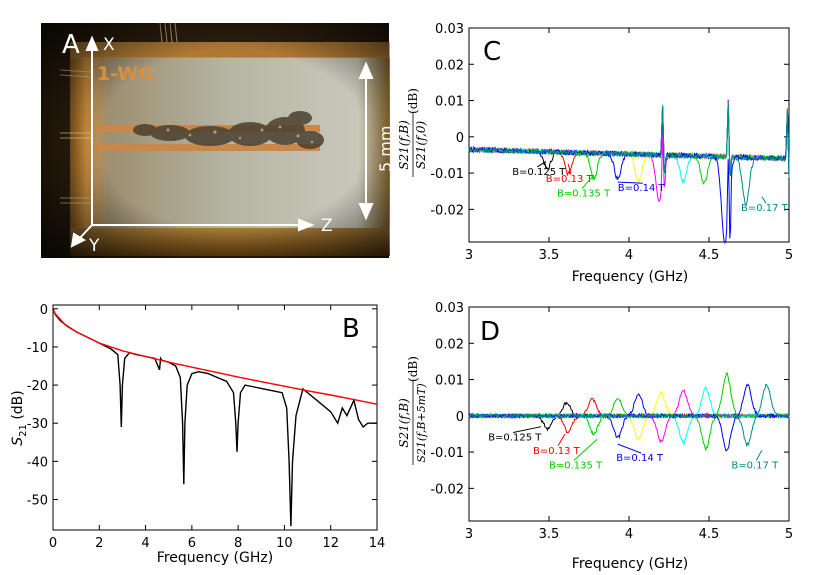  What do you see at coordinates (570, 179) in the screenshot?
I see `panel-c-annotation: B=0.13 T` at bounding box center [570, 179].